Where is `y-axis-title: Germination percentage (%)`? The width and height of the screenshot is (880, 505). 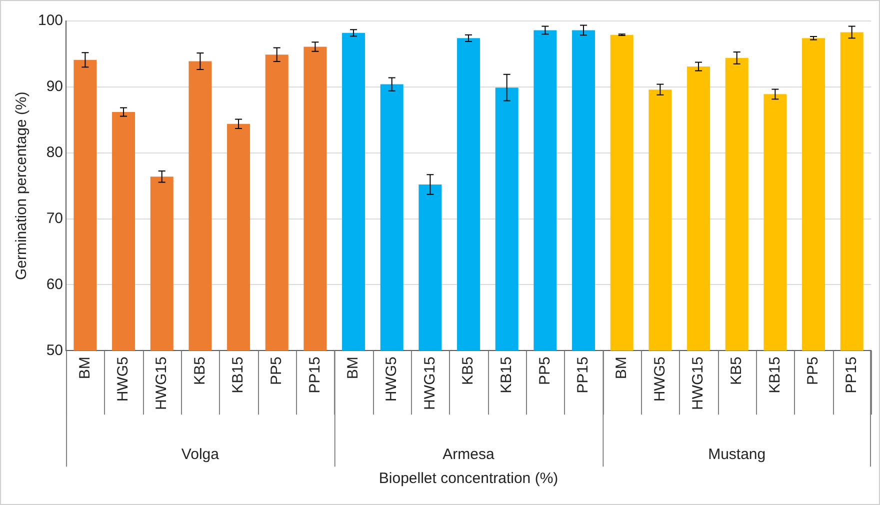 y-axis-title: Germination percentage (%) is located at coordinates (21, 186).